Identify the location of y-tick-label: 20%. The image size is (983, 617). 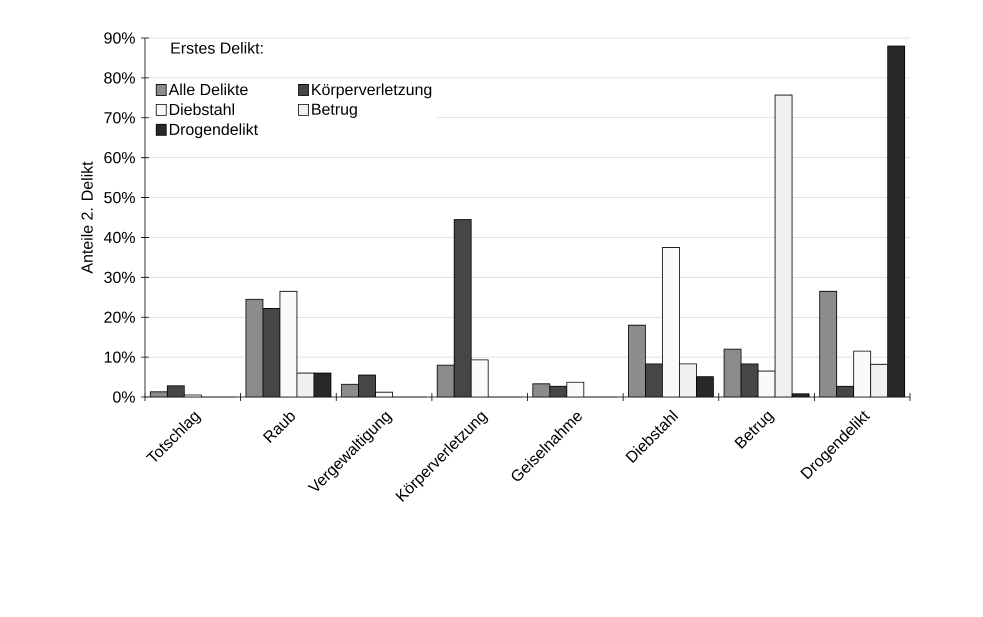
(119, 317).